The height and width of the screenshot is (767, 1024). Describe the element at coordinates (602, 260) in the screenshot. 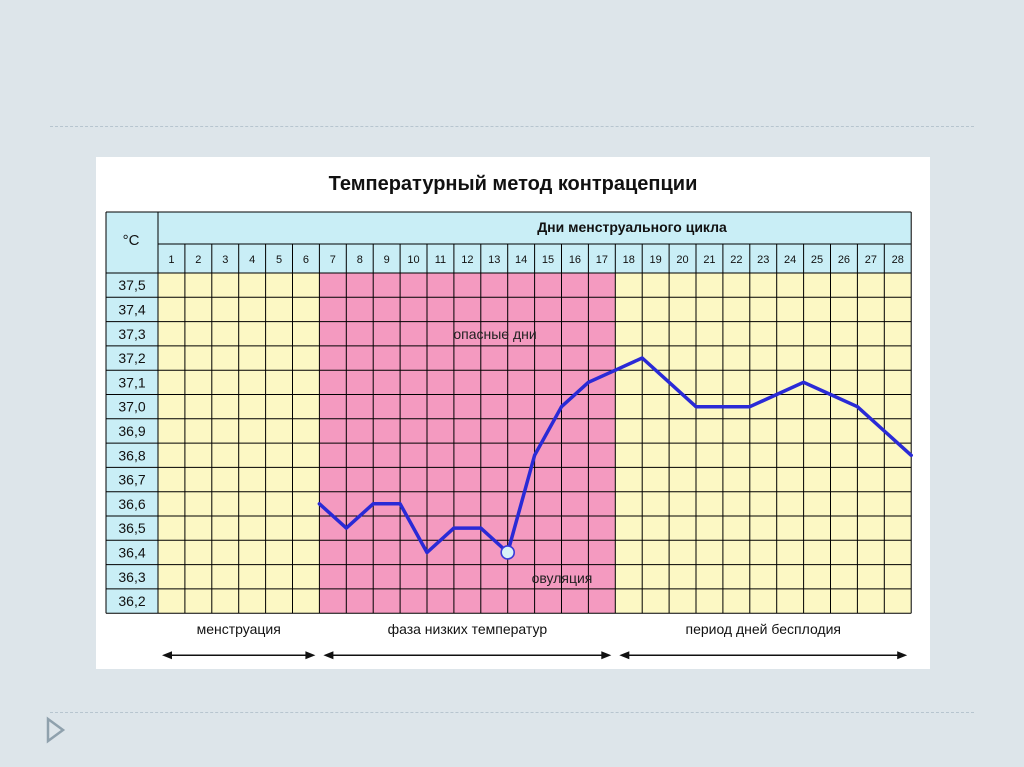

I see `x-tick-label: 17` at that location.